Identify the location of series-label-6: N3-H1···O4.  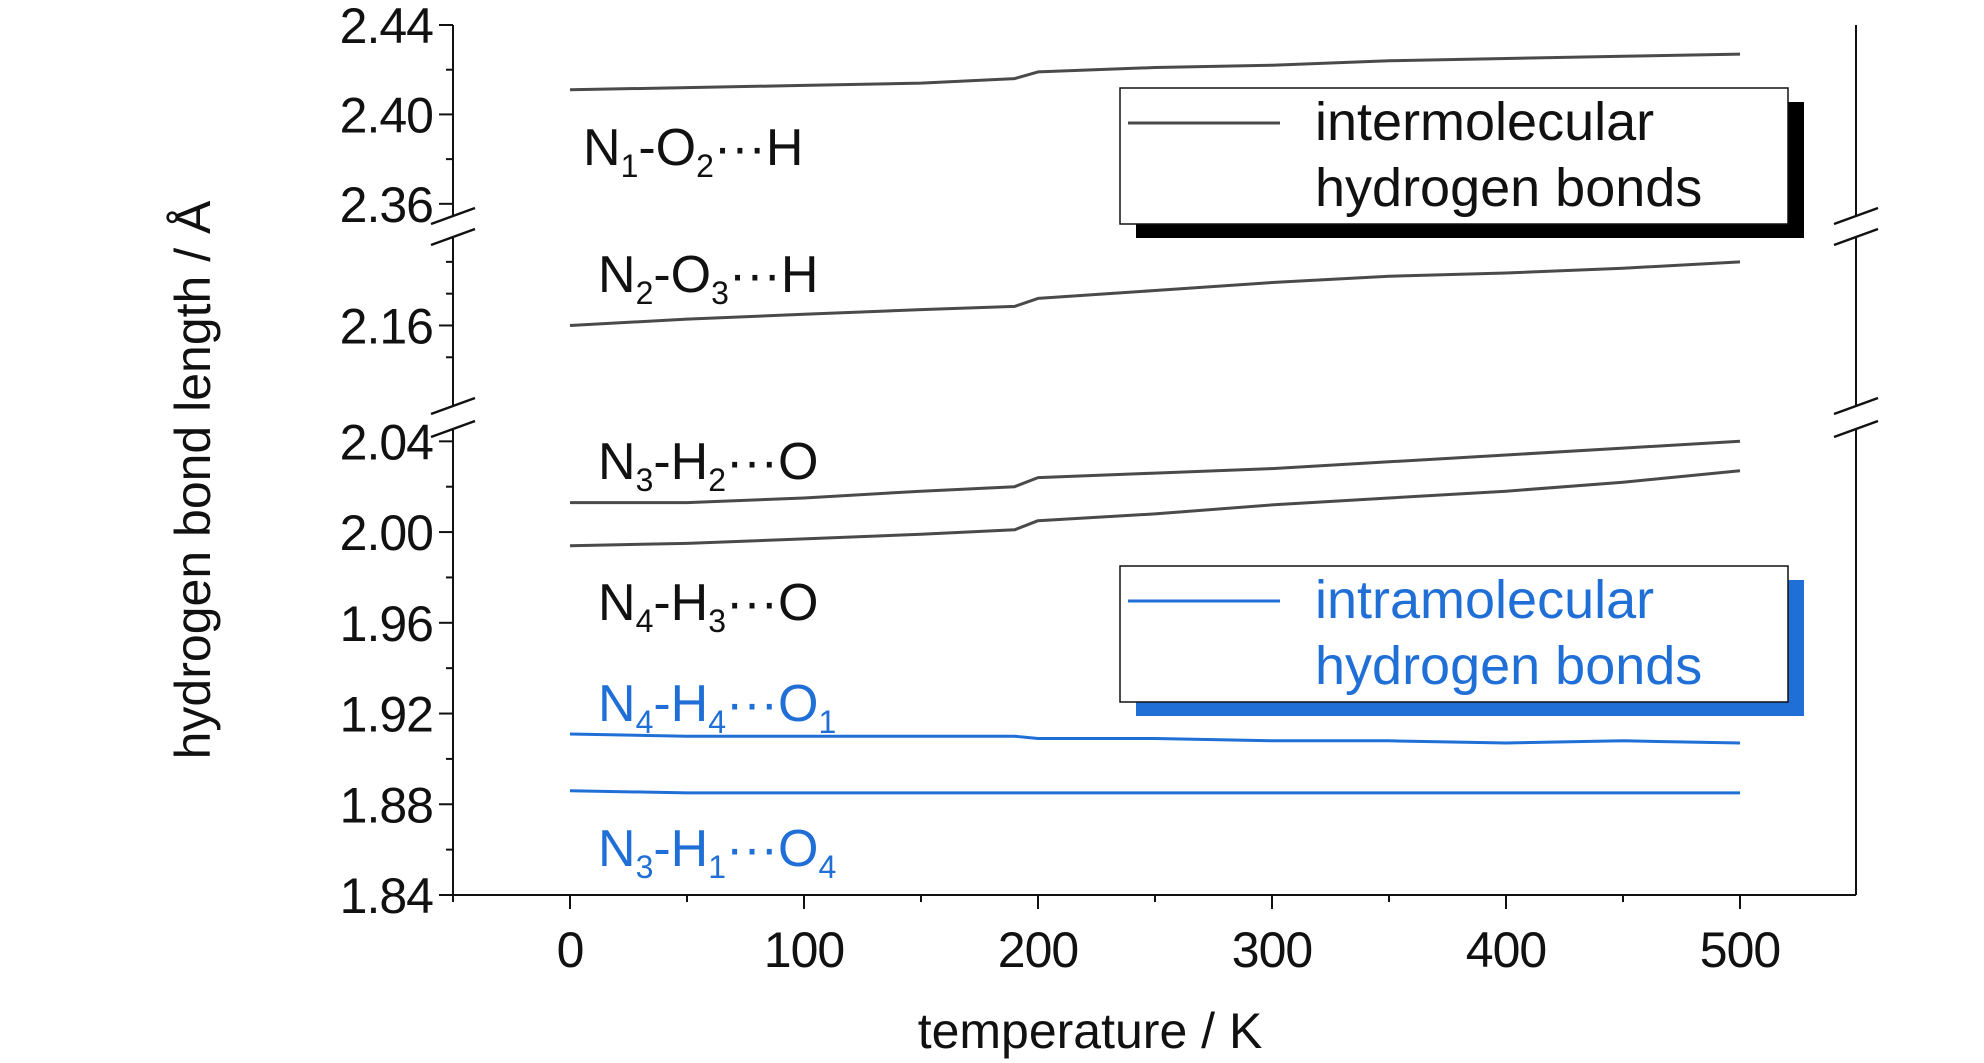
(717, 852).